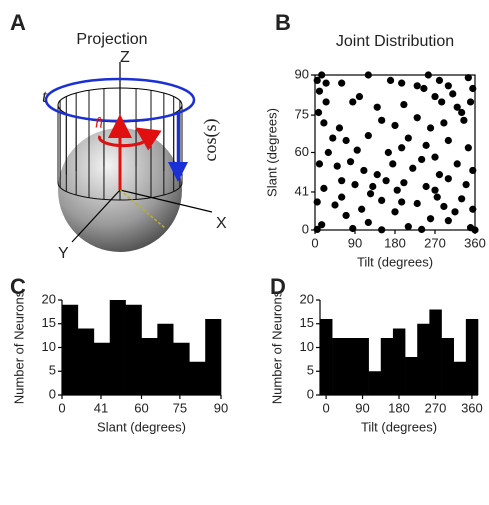  What do you see at coordinates (398, 348) in the screenshot?
I see `axis-lines` at bounding box center [398, 348].